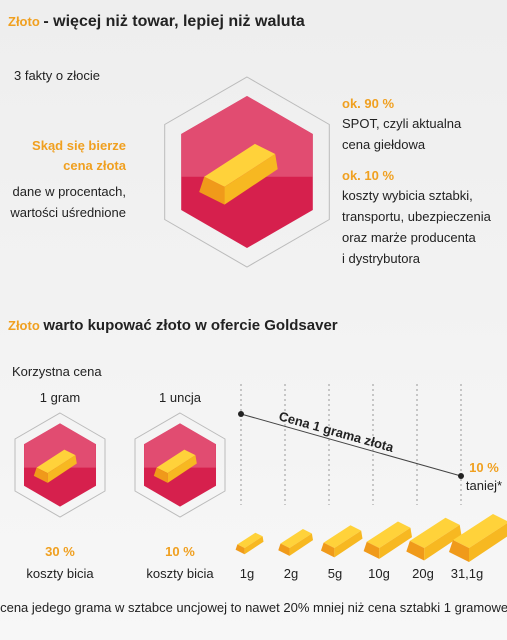 This screenshot has height=640, width=507. Describe the element at coordinates (69, 191) in the screenshot. I see `note: dane w procentach,` at that location.